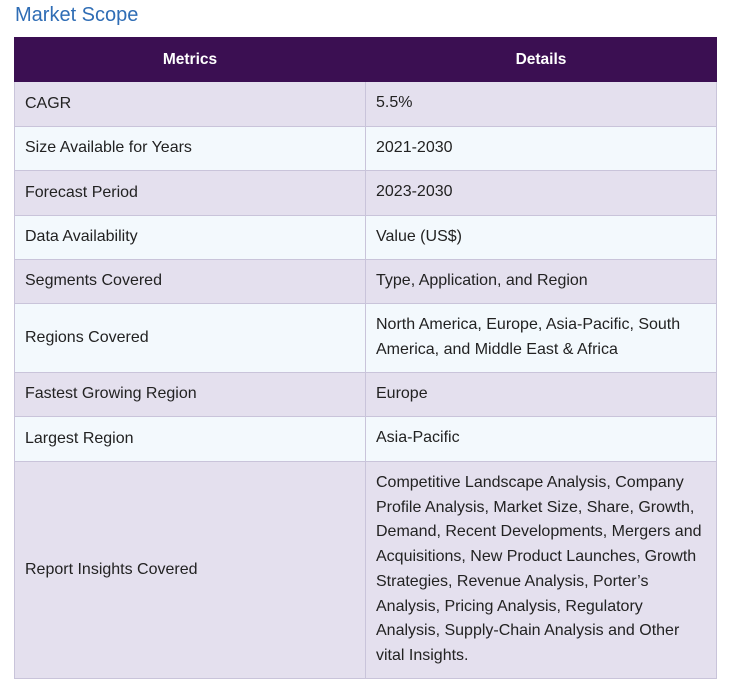  Describe the element at coordinates (190, 281) in the screenshot. I see `metric-cell: Segments Covered` at that location.